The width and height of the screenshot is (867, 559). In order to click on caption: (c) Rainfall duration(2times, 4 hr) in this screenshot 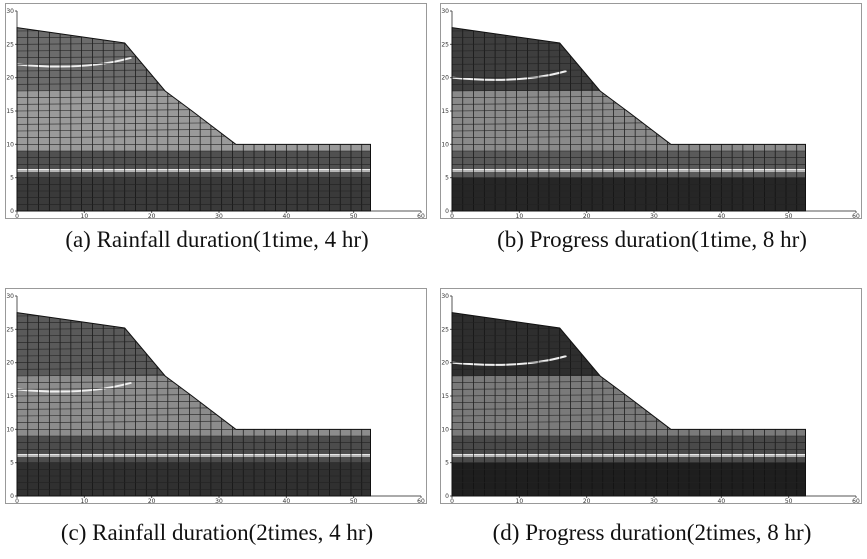, I will do `click(217, 532)`.